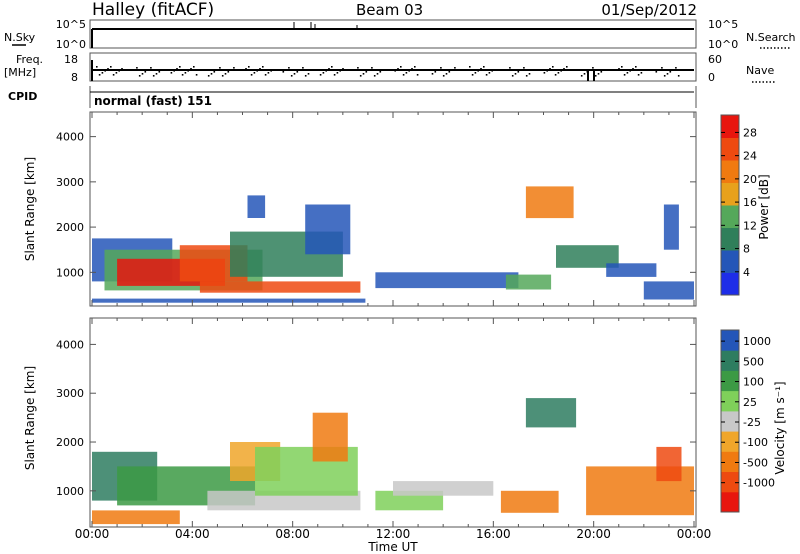 This screenshot has width=800, height=554. I want to click on nave-label: Nave, so click(760, 70).